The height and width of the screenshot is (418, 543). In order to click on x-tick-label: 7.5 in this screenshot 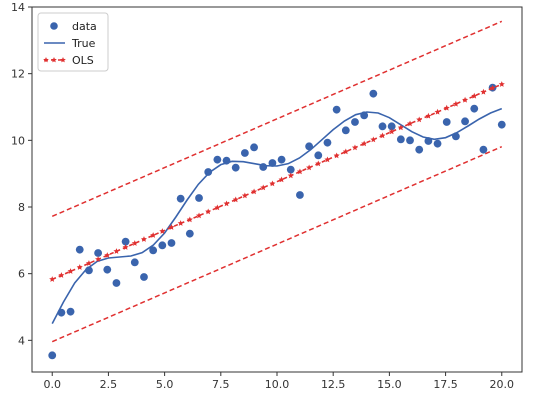, I will do `click(221, 384)`.